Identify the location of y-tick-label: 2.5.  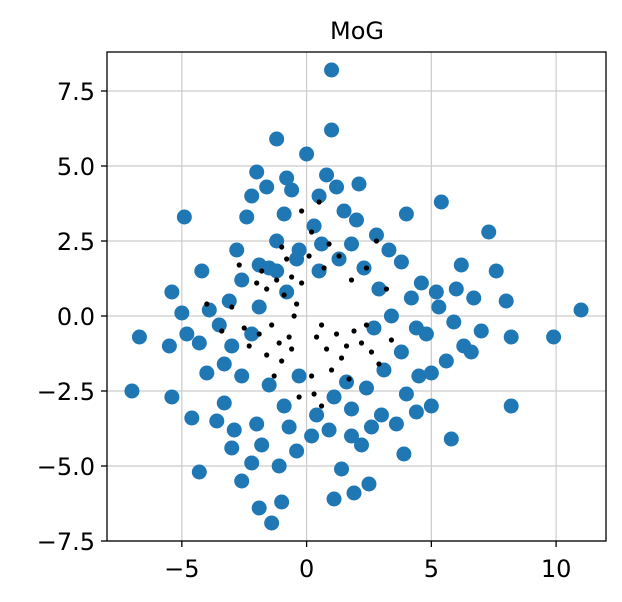
(76, 242).